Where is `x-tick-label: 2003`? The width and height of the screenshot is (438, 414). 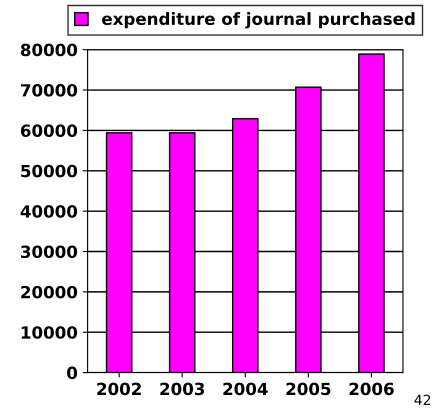 x-tick-label: 2003 is located at coordinates (182, 389).